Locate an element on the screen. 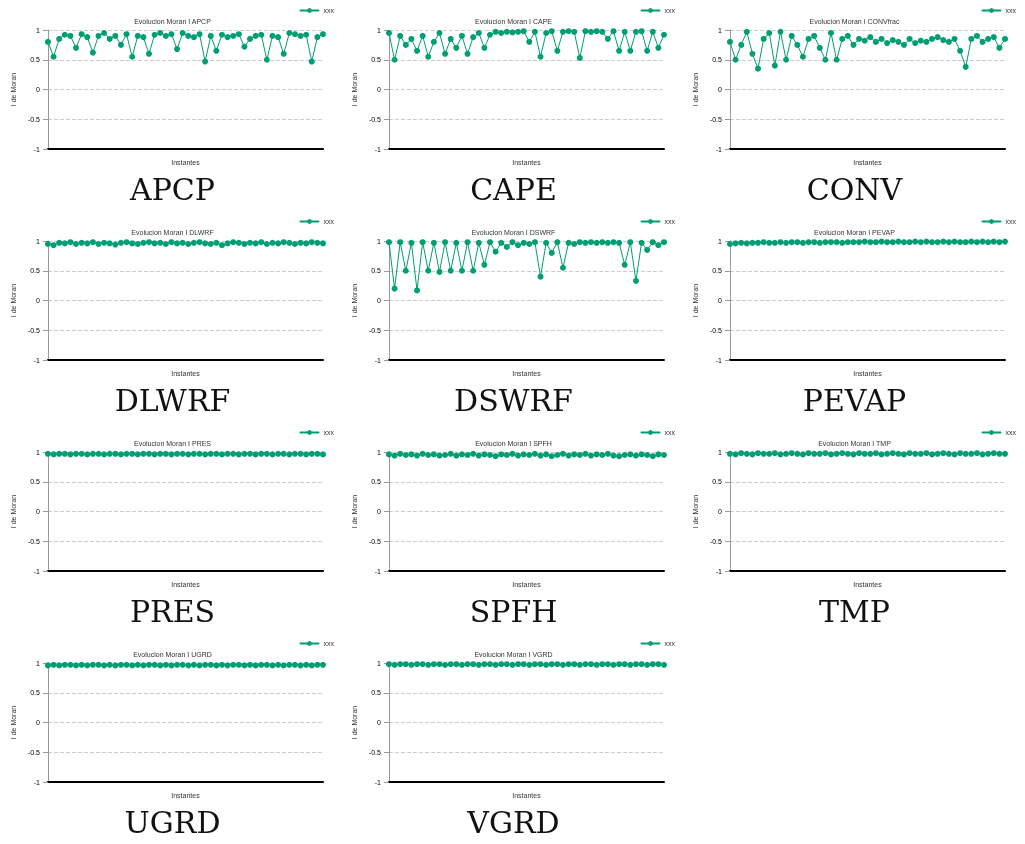  text: APCP is located at coordinates (172, 189).